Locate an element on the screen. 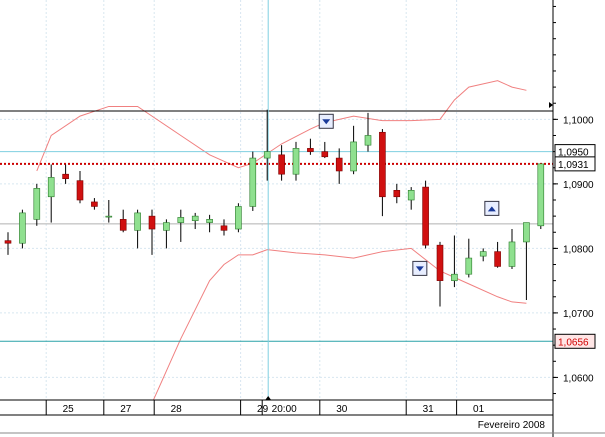  time-axis is located at coordinates (276, 418).